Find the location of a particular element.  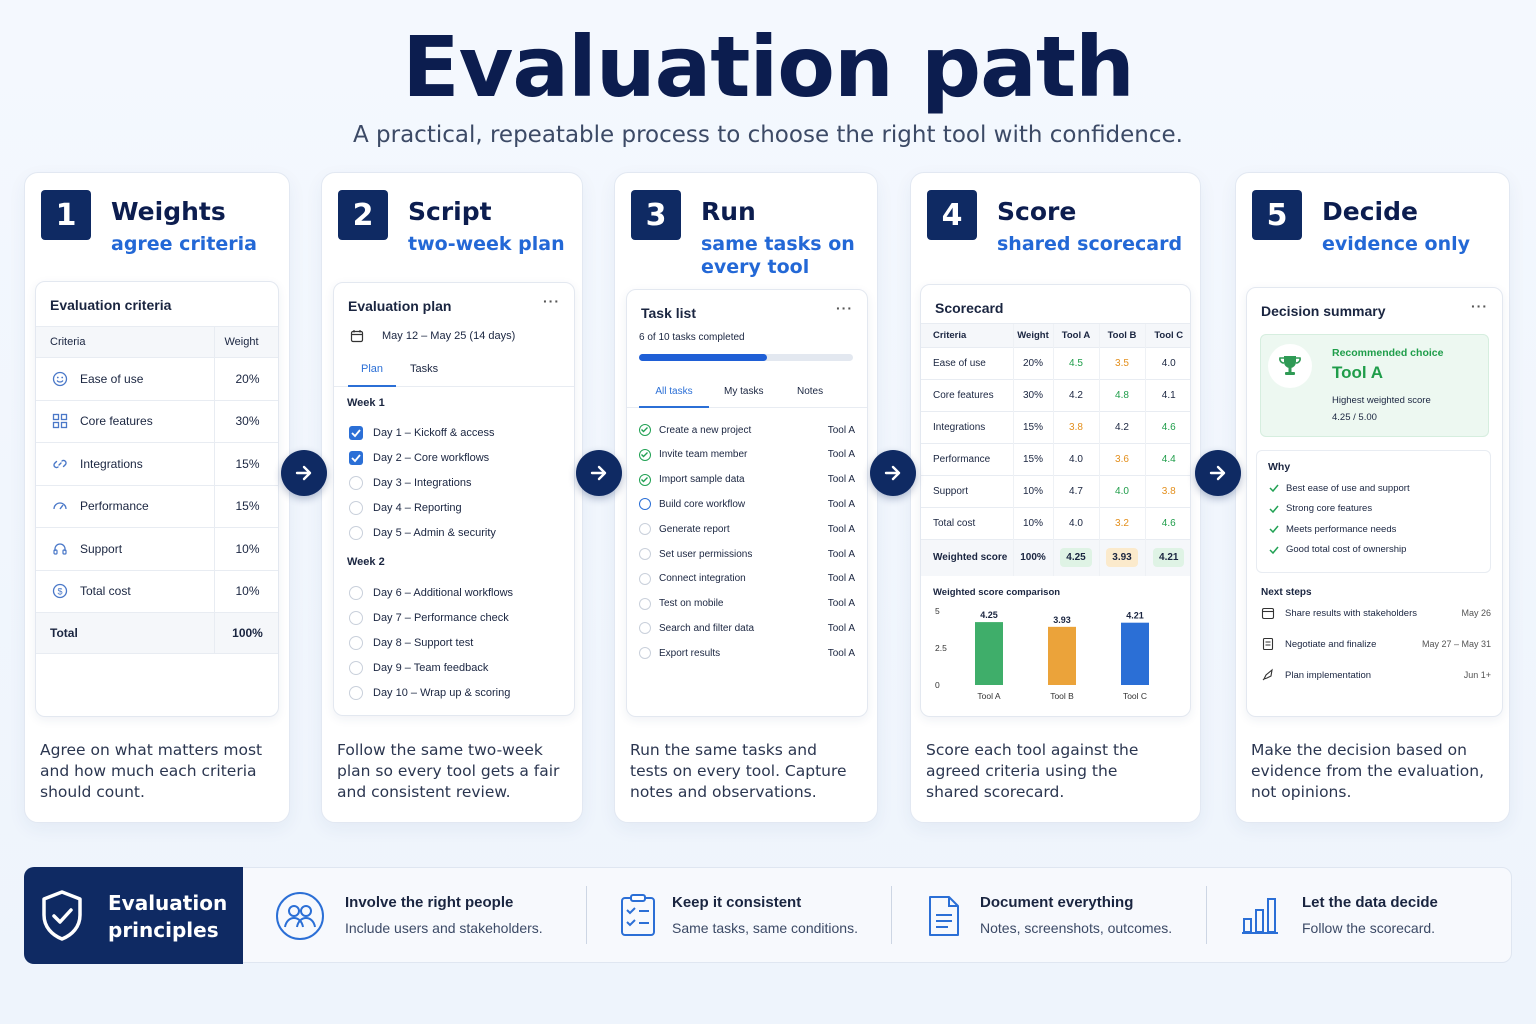

plan-day-label: Day 3 – Integrations is located at coordinates (422, 483).